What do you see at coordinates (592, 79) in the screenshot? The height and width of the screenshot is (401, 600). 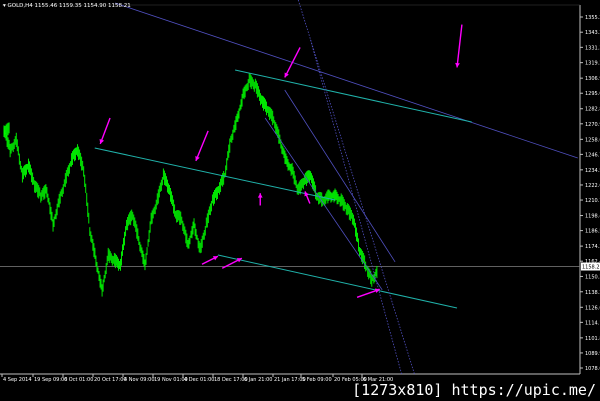 I see `y-tick-label: 1306.95` at bounding box center [592, 79].